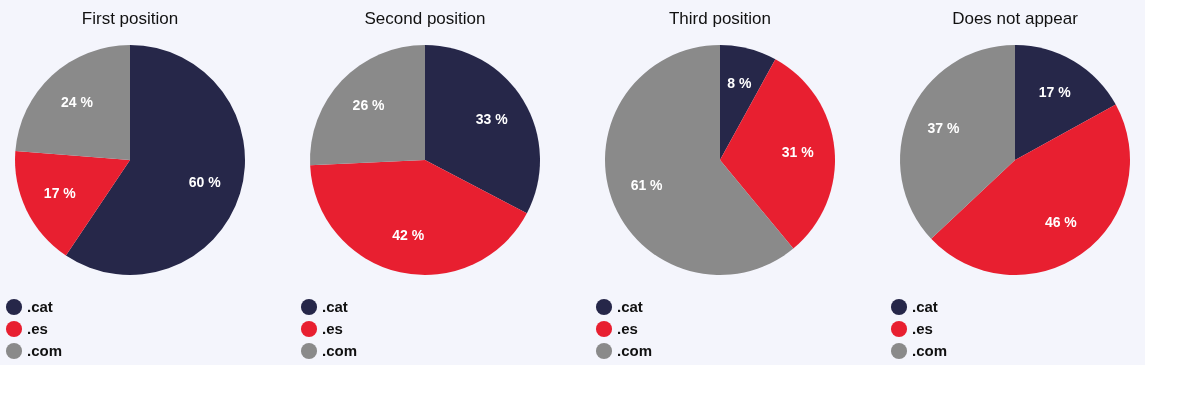 The width and height of the screenshot is (1200, 415). Describe the element at coordinates (492, 118) in the screenshot. I see `data-label: 33 %` at that location.